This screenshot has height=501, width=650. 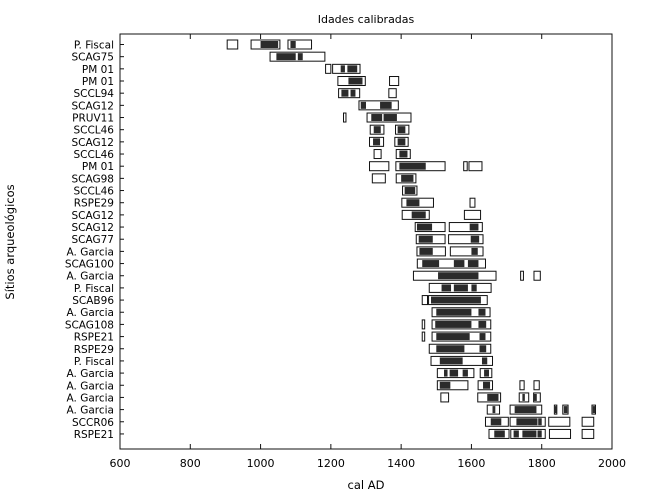 I want to click on x-tick-label: 1600, so click(x=471, y=463).